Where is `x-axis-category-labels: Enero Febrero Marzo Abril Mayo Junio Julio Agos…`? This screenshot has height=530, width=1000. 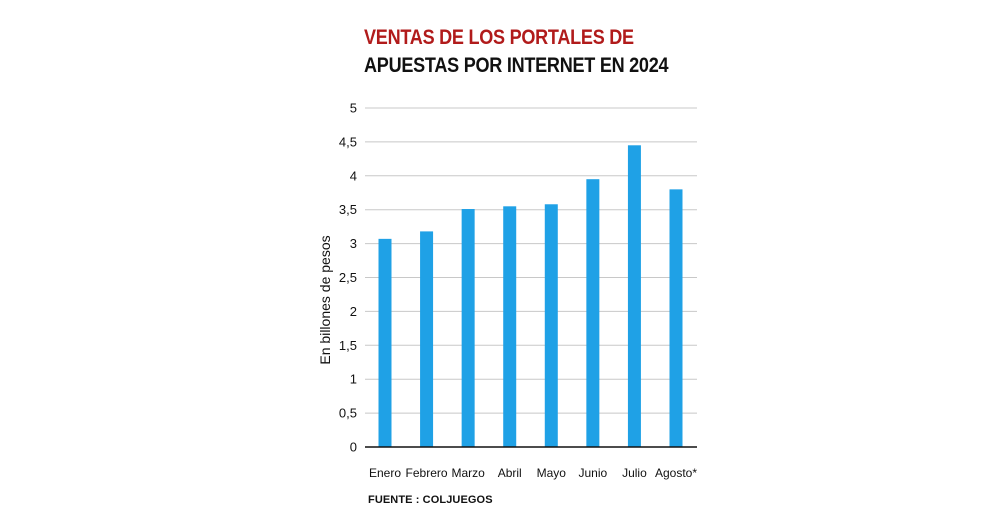 x-axis-category-labels: Enero Febrero Marzo Abril Mayo Junio Julio Agos… is located at coordinates (533, 473).